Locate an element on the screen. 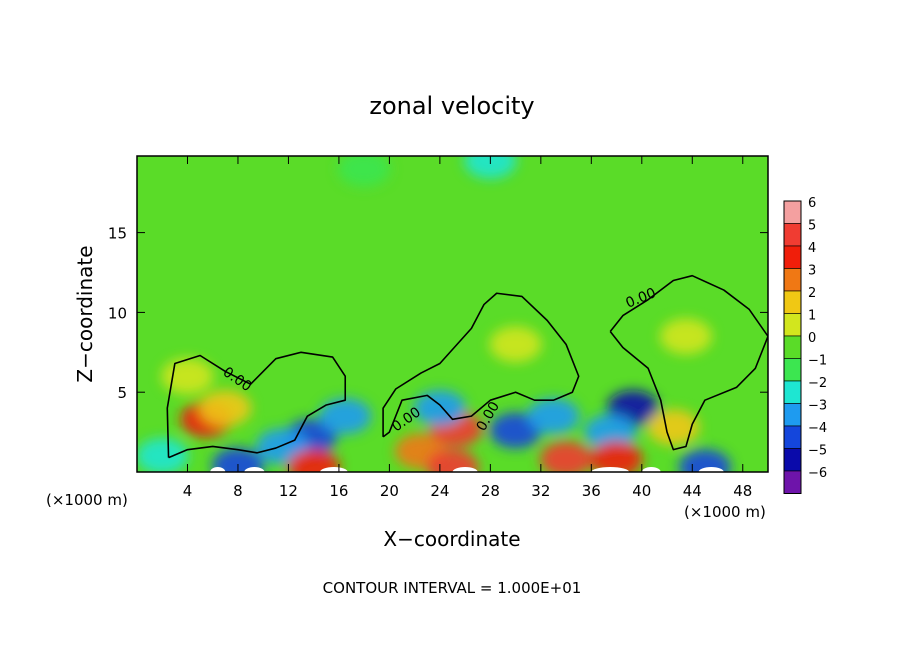 The height and width of the screenshot is (654, 904). x-unit-right: (×1000 m) is located at coordinates (725, 512).